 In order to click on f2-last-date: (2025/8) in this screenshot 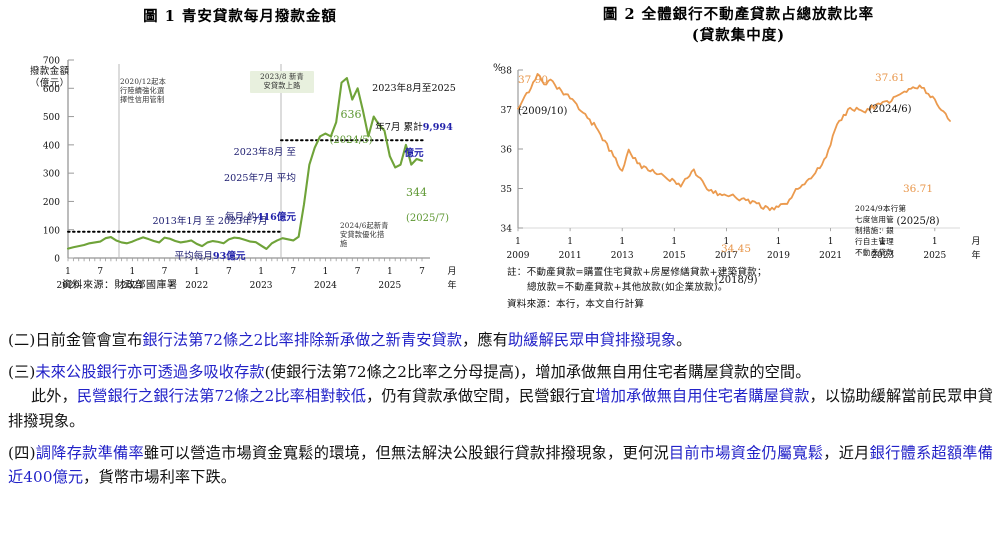, I will do `click(918, 222)`.